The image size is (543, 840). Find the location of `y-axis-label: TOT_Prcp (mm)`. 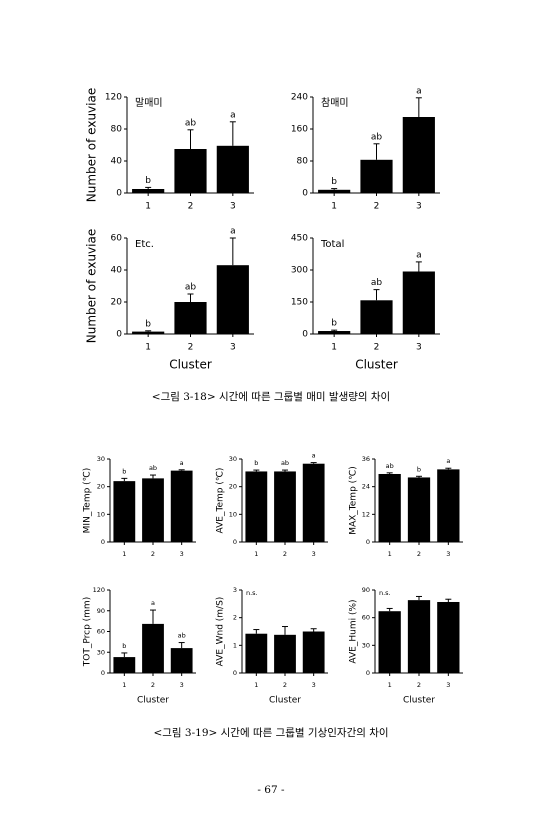

y-axis-label: TOT_Prcp (mm) is located at coordinates (88, 632).